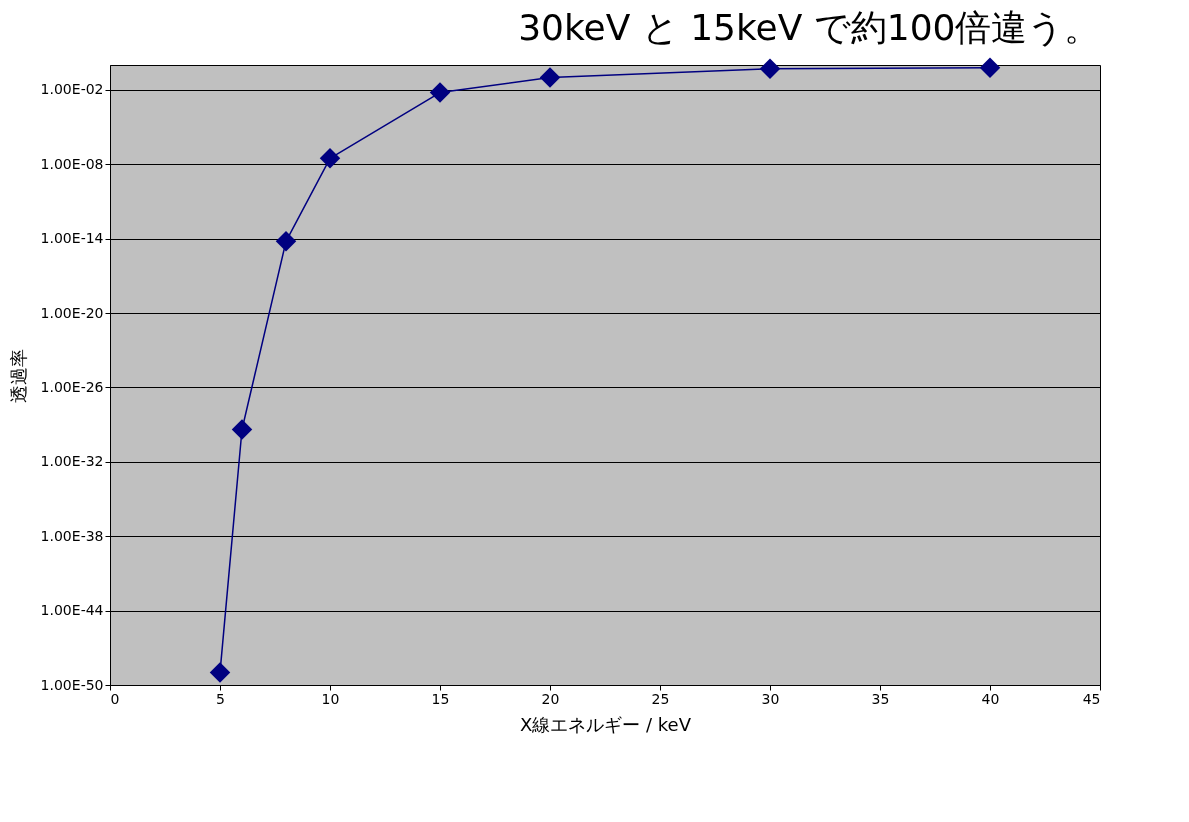 The height and width of the screenshot is (822, 1189). What do you see at coordinates (72, 89) in the screenshot?
I see `y-tick-label: 1.00E-02` at bounding box center [72, 89].